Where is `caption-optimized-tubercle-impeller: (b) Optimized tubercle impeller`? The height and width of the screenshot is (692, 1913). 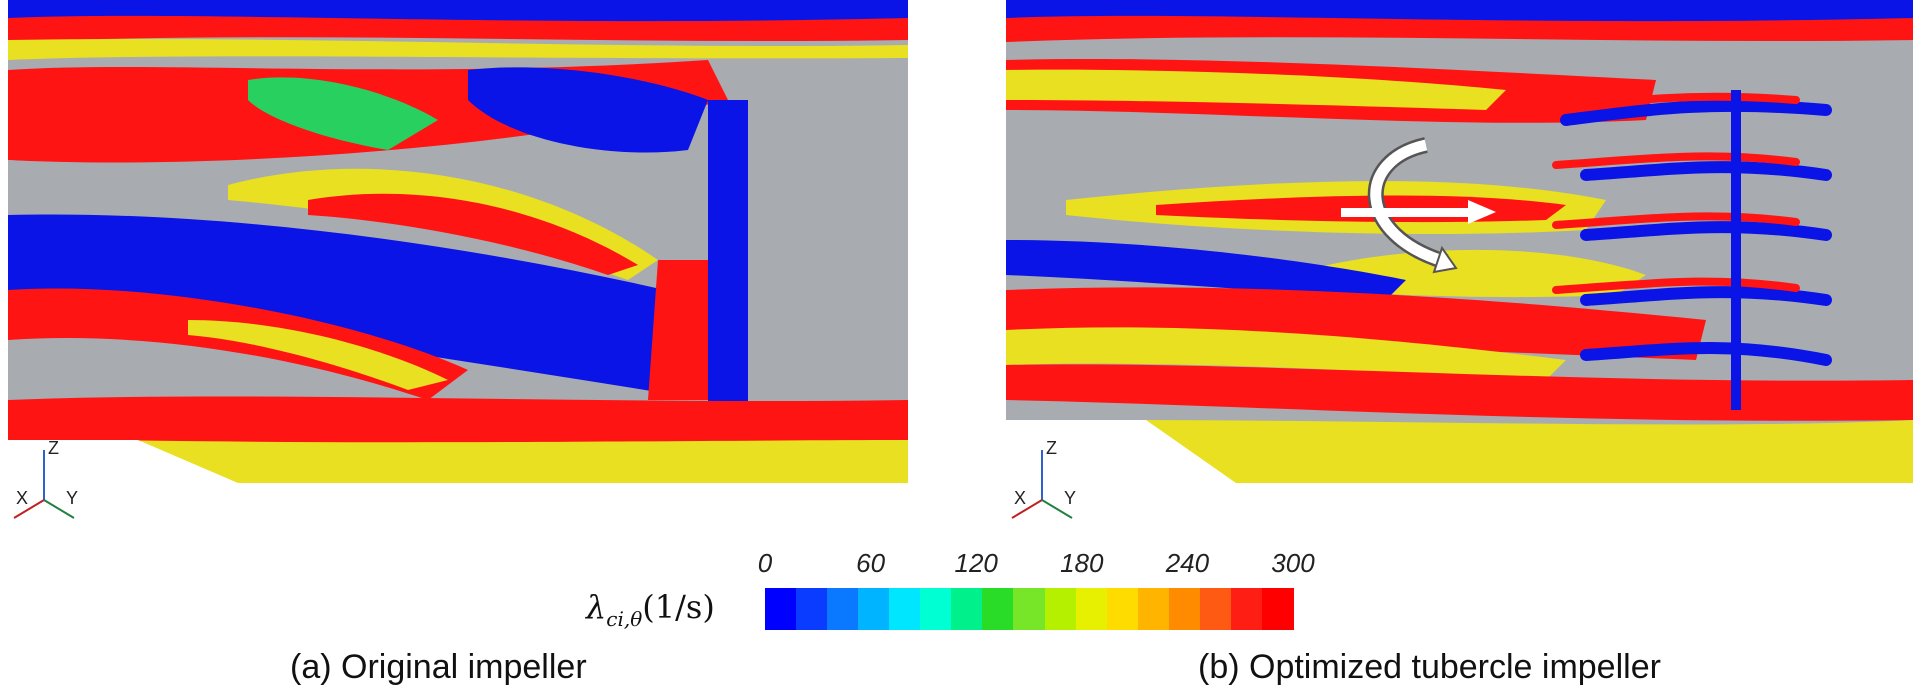
caption-optimized-tubercle-impeller: (b) Optimized tubercle impeller is located at coordinates (1429, 667).